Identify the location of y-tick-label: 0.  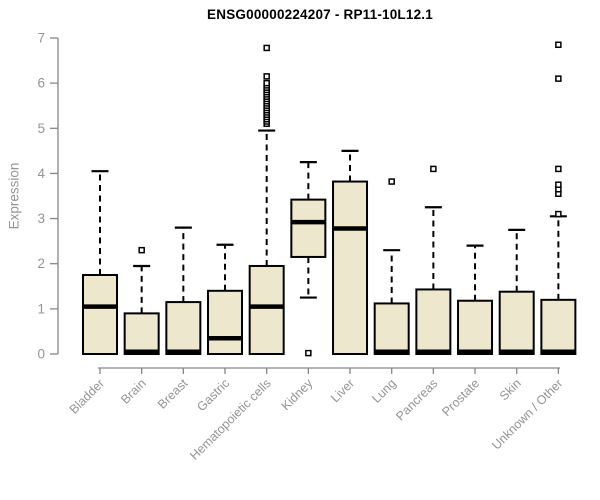
(41, 354).